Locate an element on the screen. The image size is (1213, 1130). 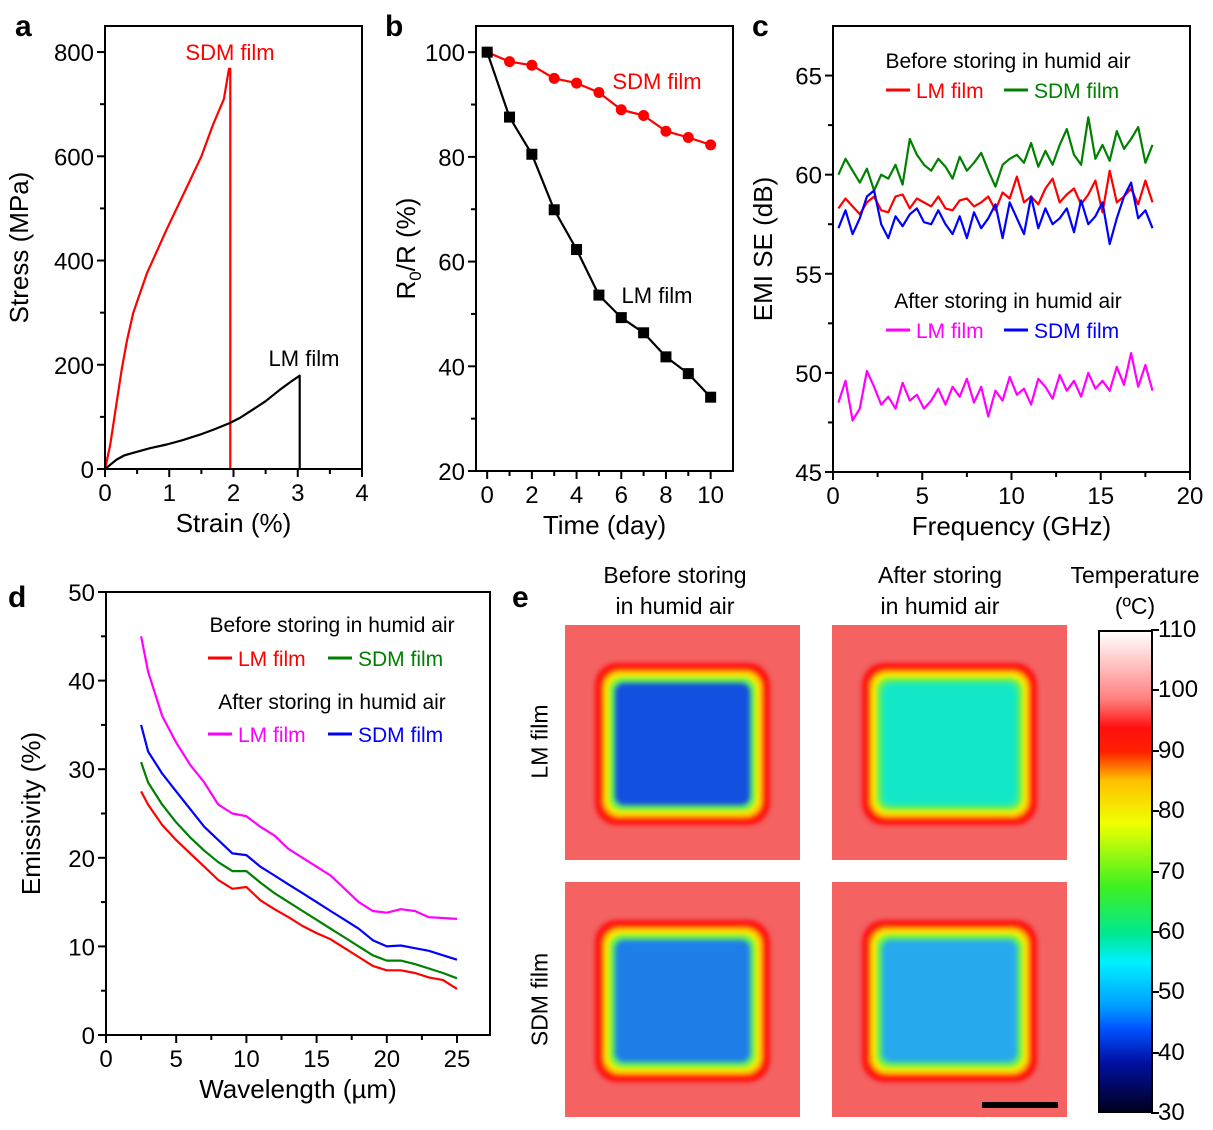
panel-letter-a: a is located at coordinates (23, 26).